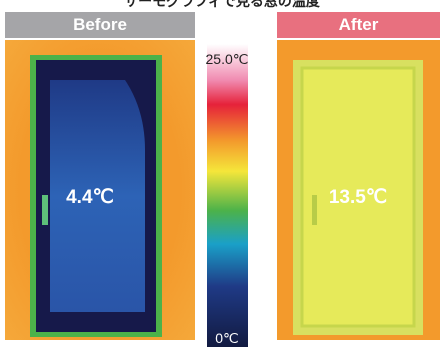 The width and height of the screenshot is (444, 347). Describe the element at coordinates (227, 195) in the screenshot. I see `color-scale` at that location.